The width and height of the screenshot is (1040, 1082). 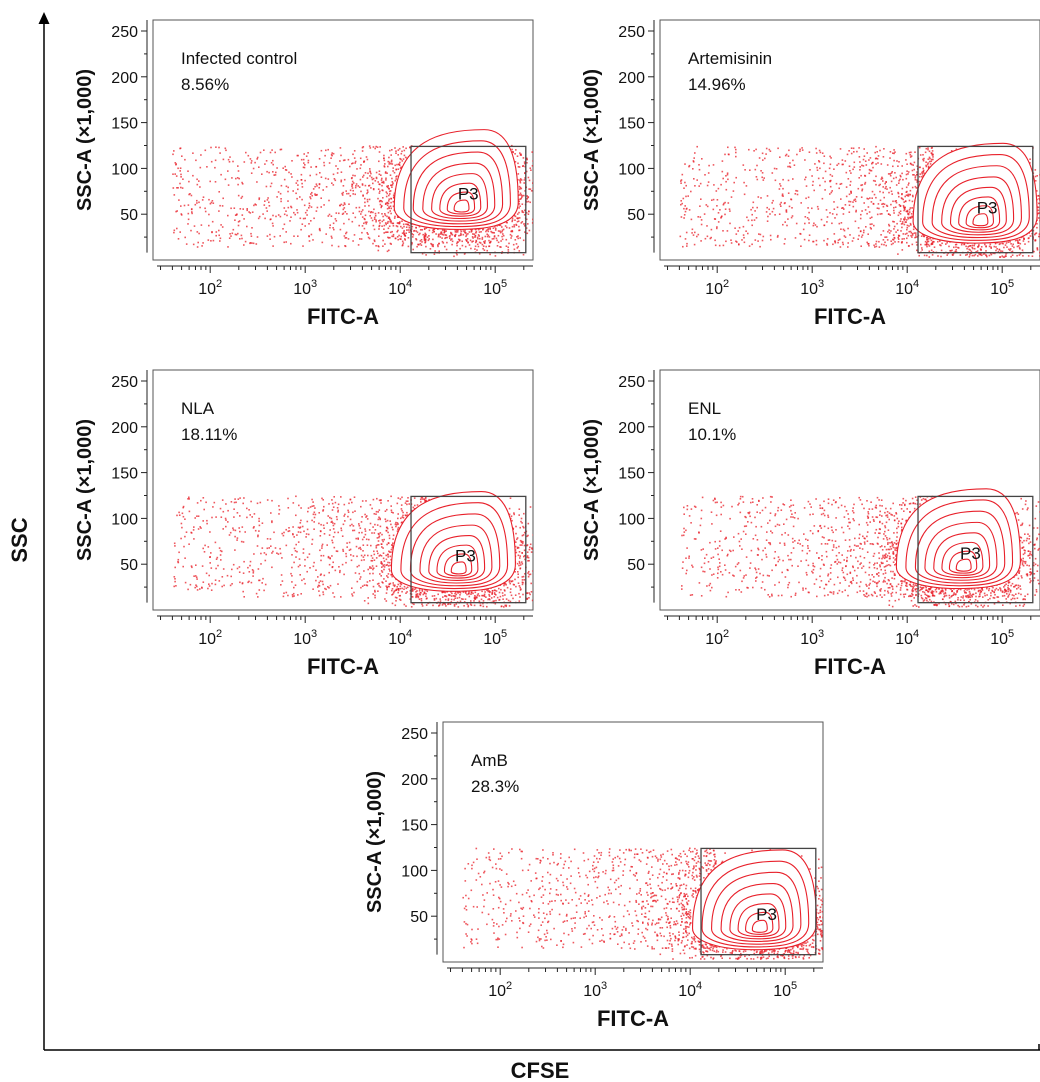 What do you see at coordinates (468, 194) in the screenshot?
I see `gate-label: P3` at bounding box center [468, 194].